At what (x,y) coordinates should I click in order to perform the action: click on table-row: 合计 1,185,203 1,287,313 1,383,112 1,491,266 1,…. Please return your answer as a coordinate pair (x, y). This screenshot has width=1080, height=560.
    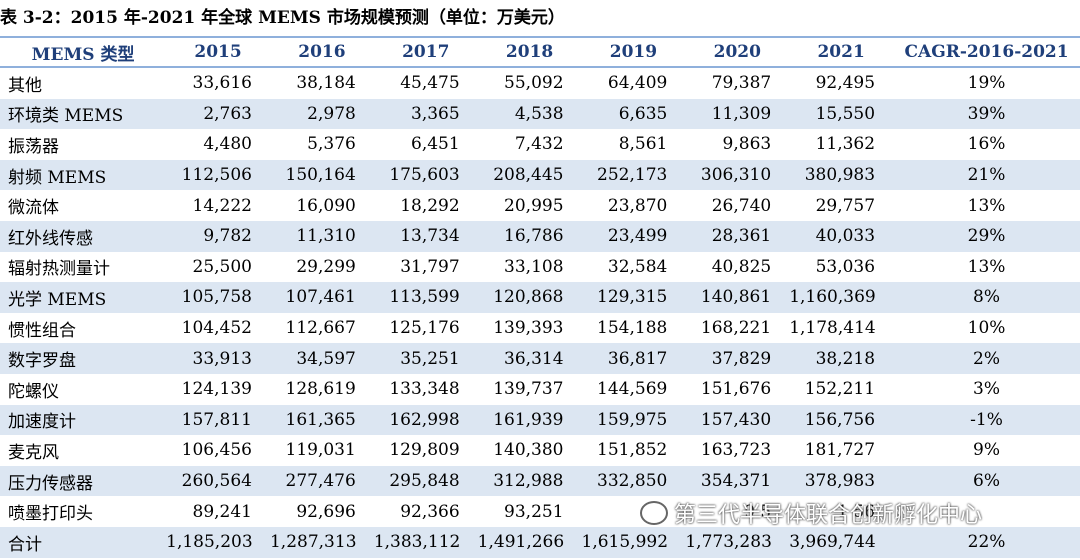
    Looking at the image, I should click on (540, 542).